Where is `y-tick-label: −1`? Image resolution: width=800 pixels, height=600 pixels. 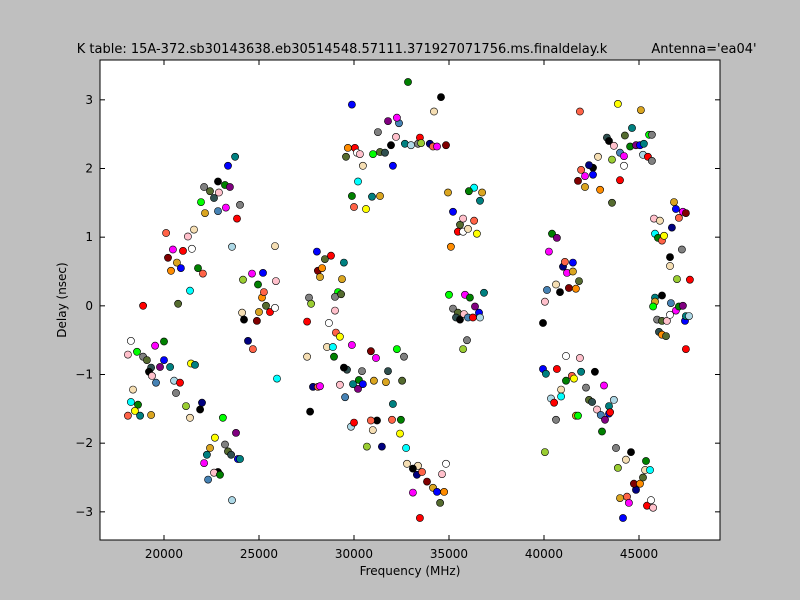
y-tick-label: −1 is located at coordinates (84, 375).